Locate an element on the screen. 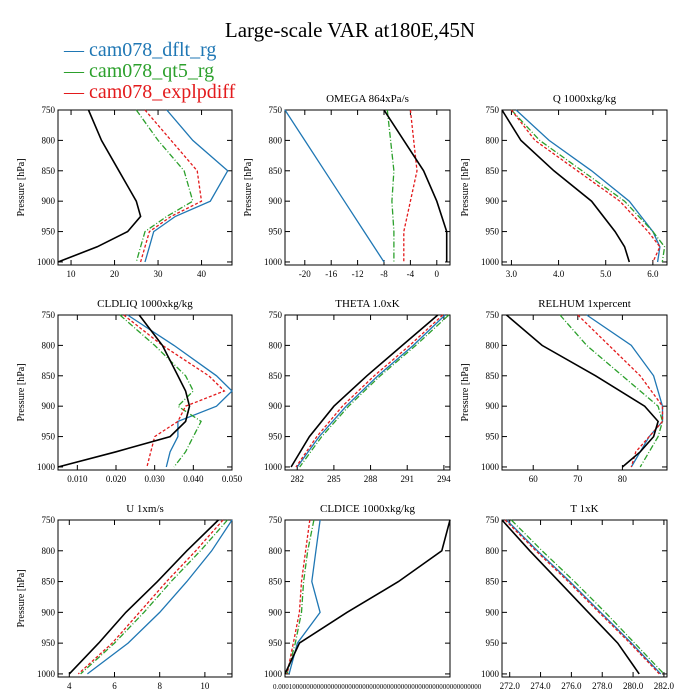 This screenshot has width=700, height=700. x-tick-label: 6 is located at coordinates (114, 686).